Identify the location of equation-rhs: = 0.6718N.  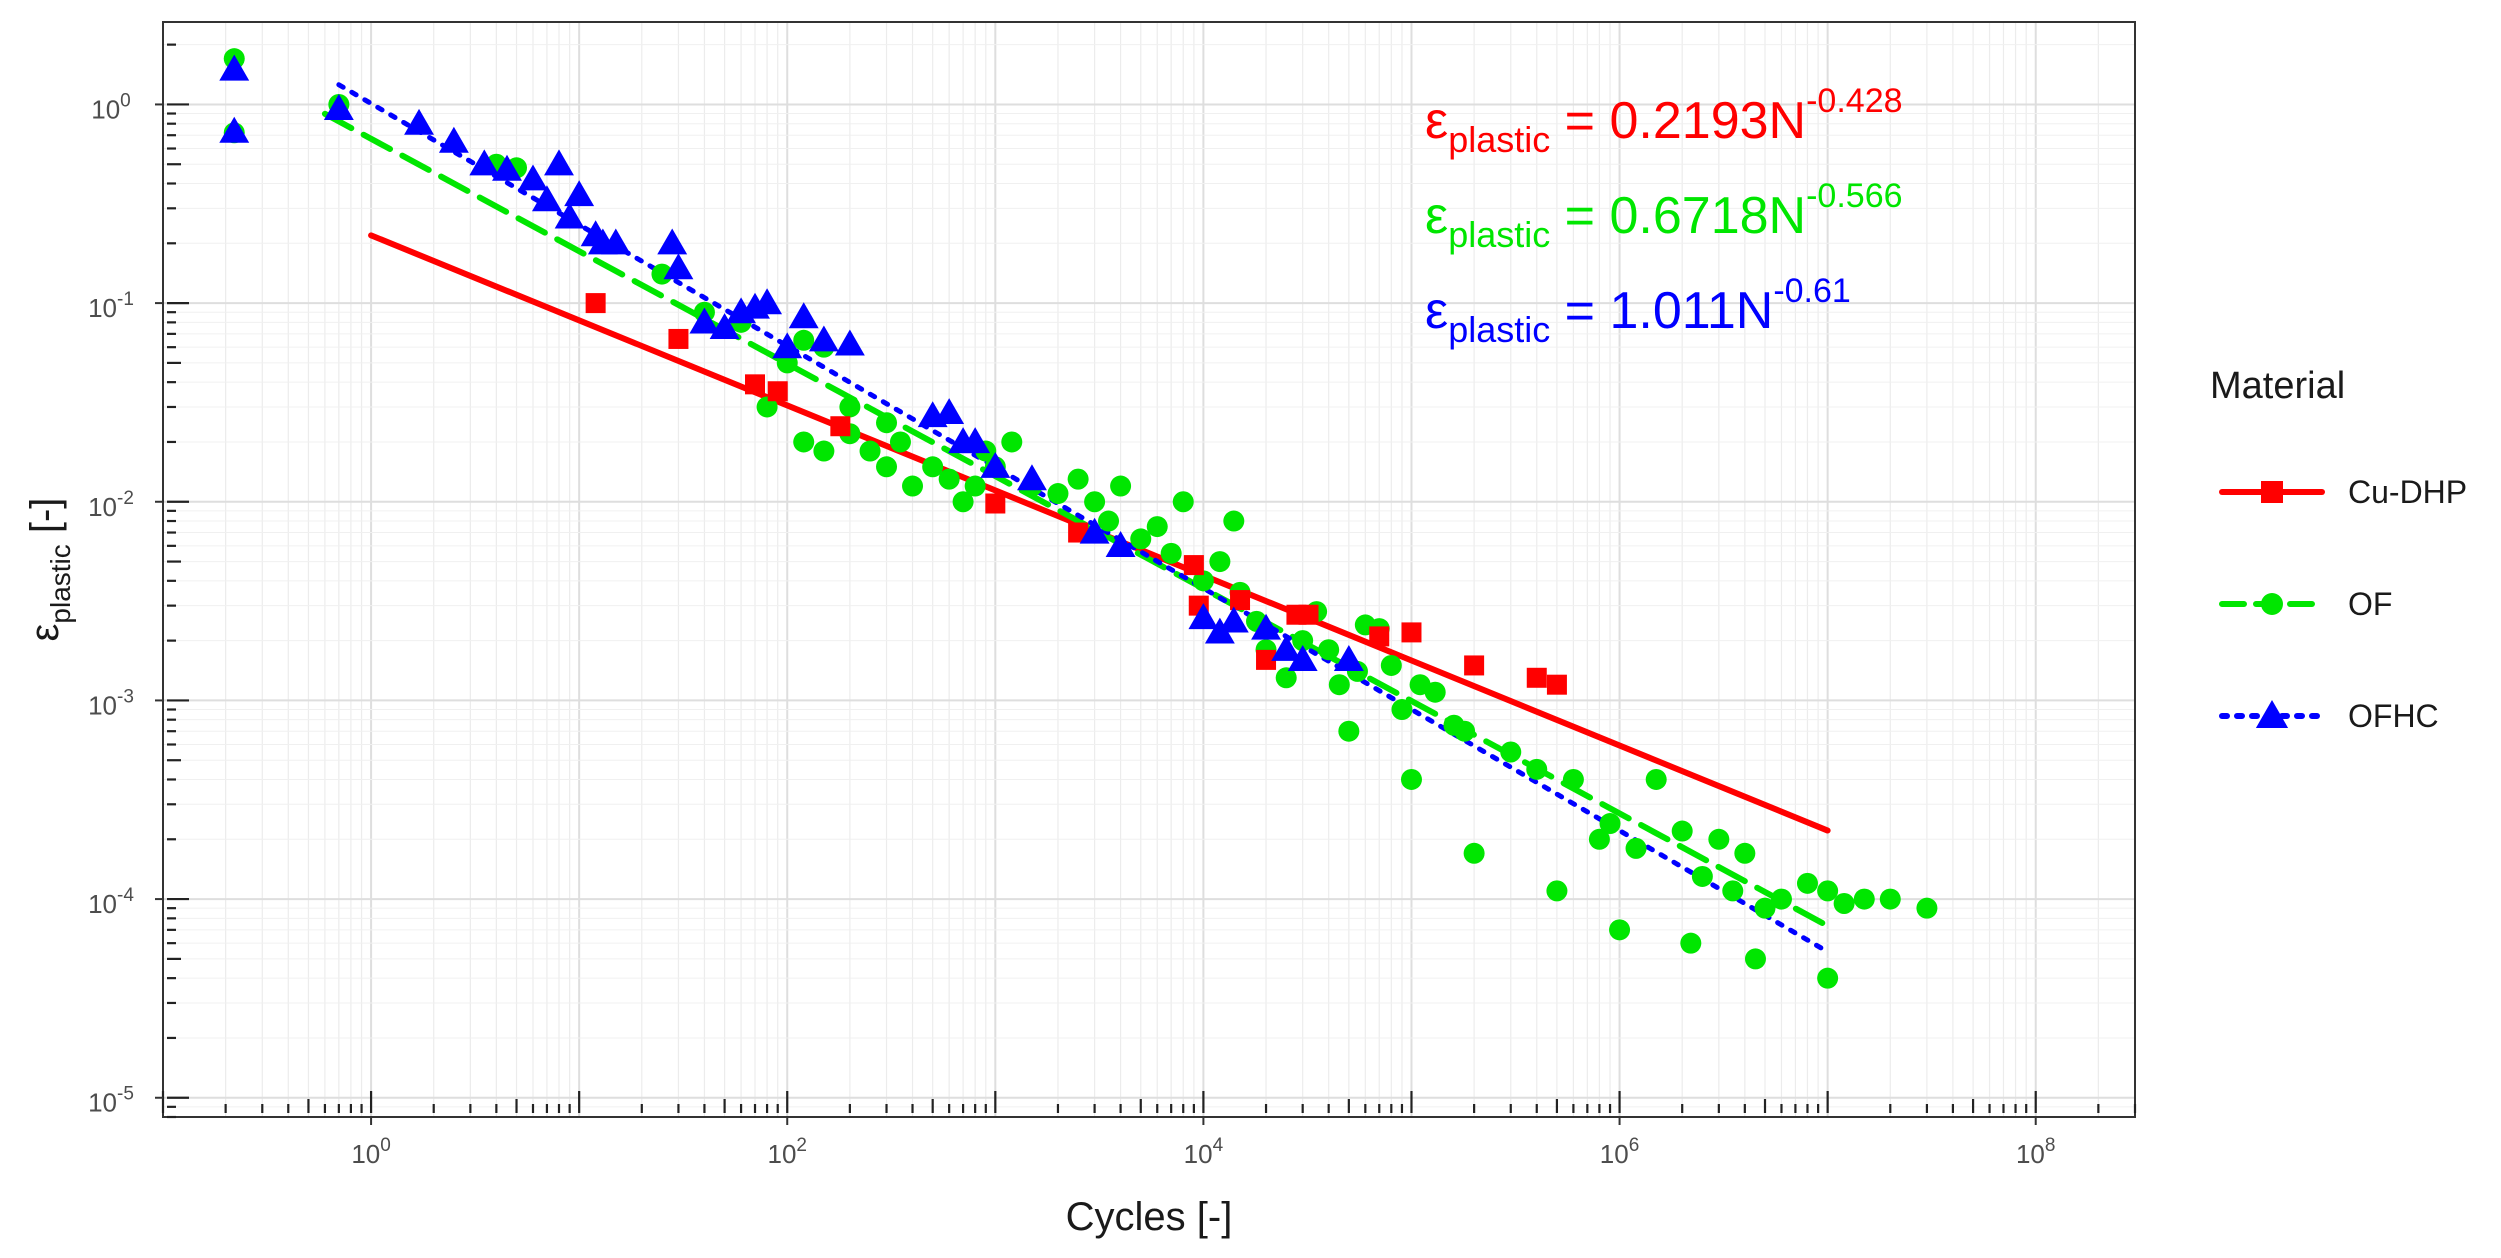
(1678, 216).